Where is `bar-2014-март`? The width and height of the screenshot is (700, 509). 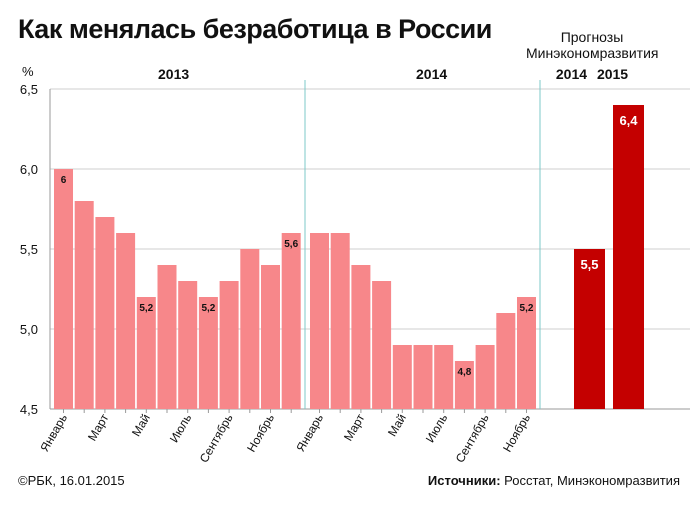
bar-2014-март is located at coordinates (361, 337).